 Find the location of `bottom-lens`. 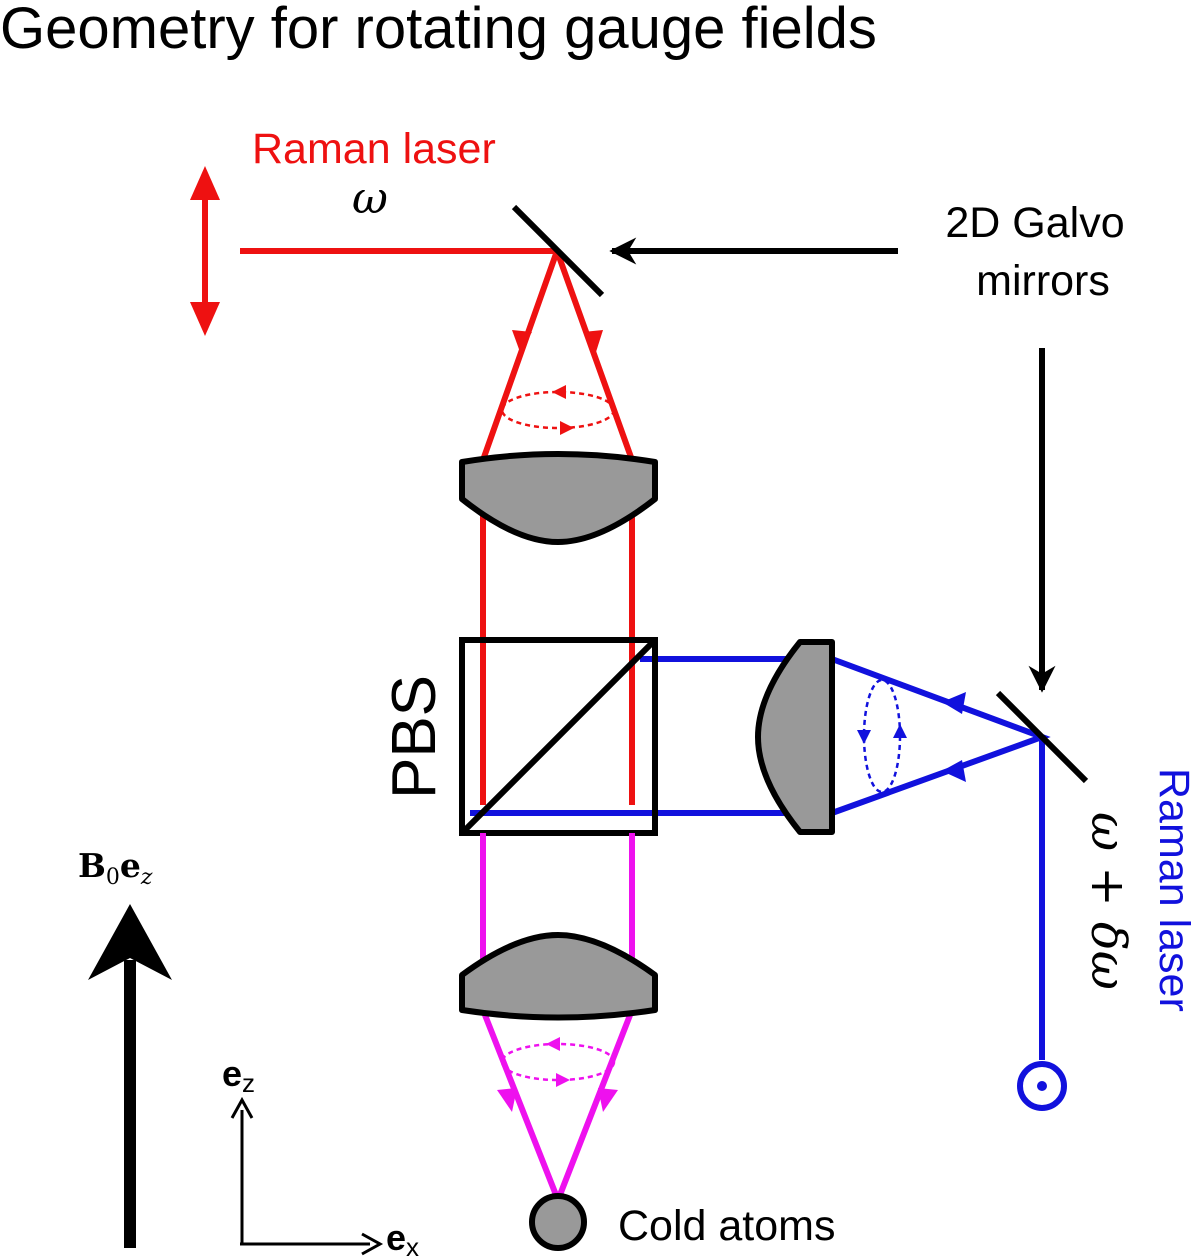

bottom-lens is located at coordinates (558, 976).